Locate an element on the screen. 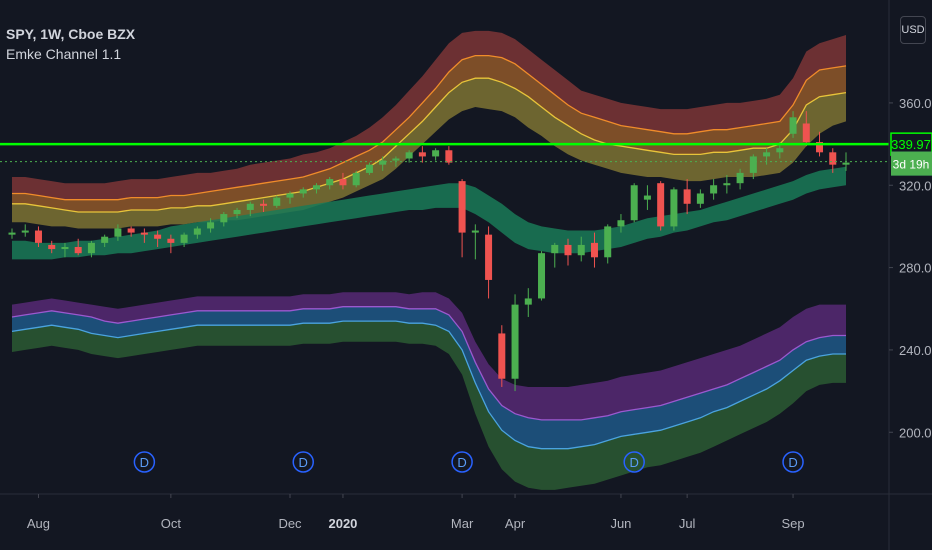  dividend-label: D is located at coordinates (144, 462).